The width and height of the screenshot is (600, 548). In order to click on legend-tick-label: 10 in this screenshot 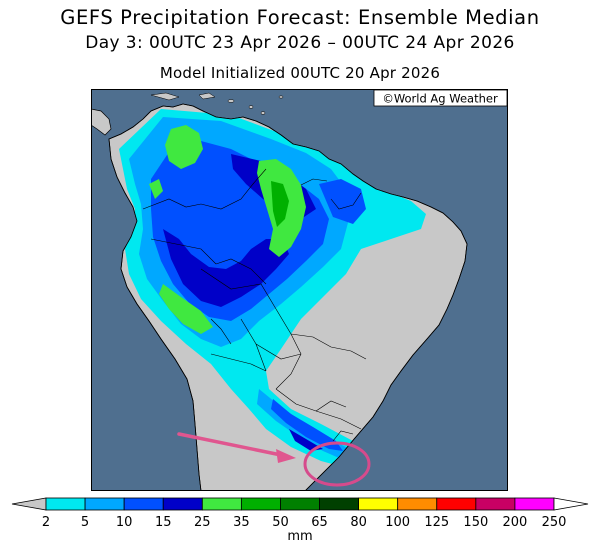, I will do `click(124, 522)`.